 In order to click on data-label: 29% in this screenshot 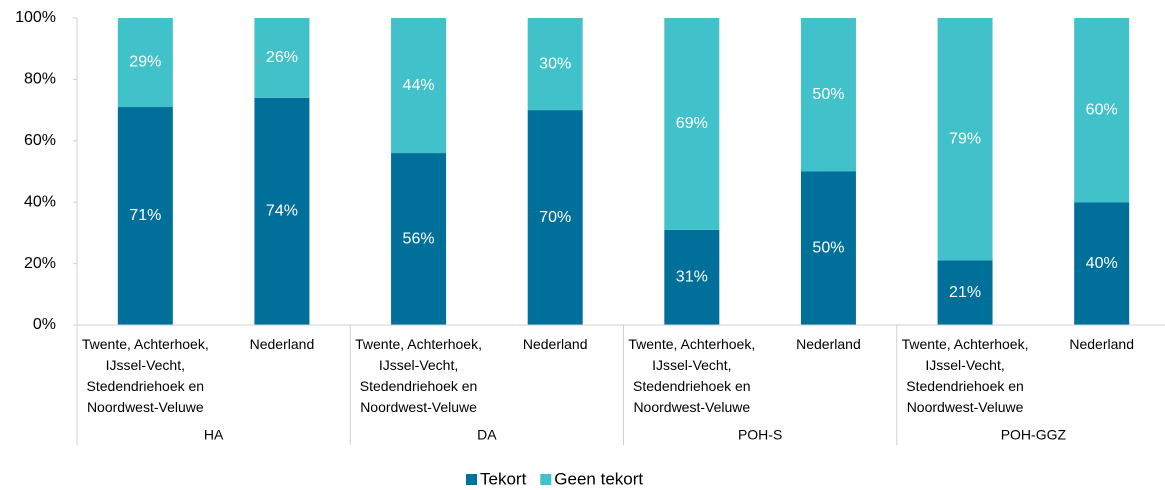, I will do `click(145, 62)`.